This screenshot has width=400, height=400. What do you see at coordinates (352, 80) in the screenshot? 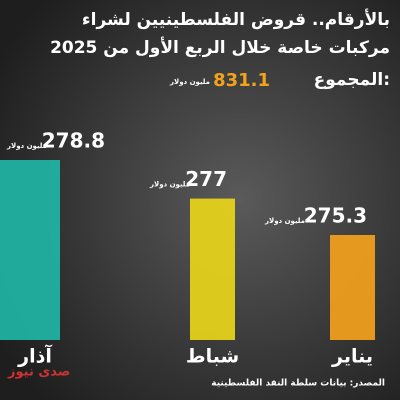
I see `total-label: المجموع:` at bounding box center [352, 80].